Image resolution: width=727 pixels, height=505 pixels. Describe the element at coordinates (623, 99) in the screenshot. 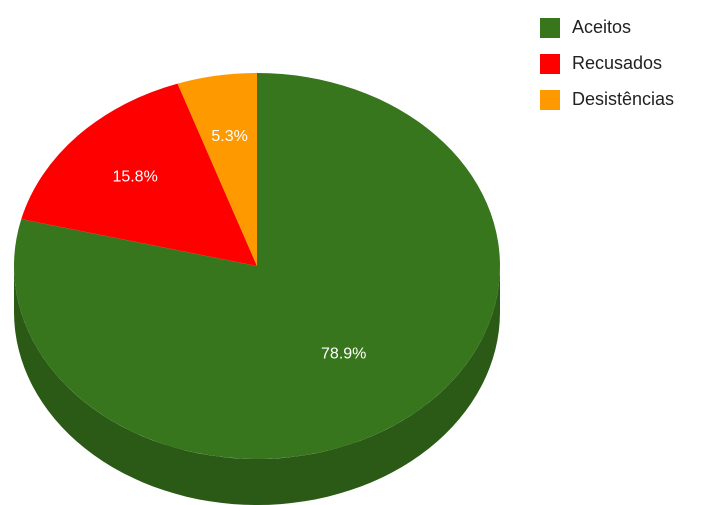

I see `legend-label-desistencias: Desistências` at that location.